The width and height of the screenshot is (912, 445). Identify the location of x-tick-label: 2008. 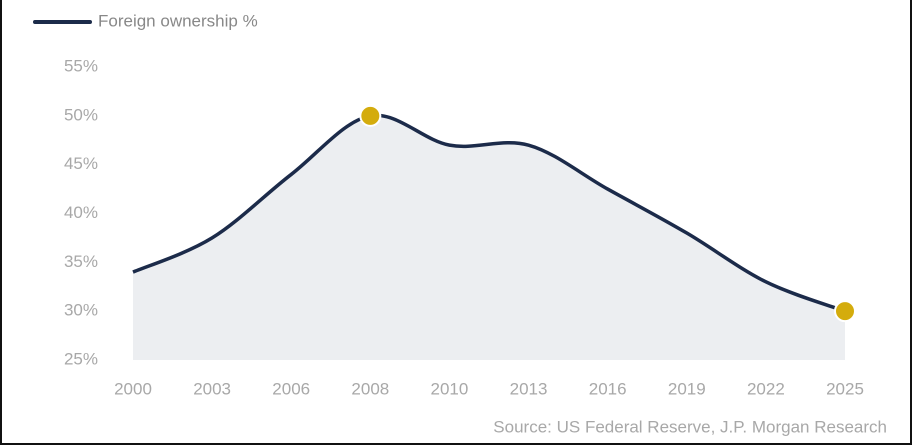
(370, 388).